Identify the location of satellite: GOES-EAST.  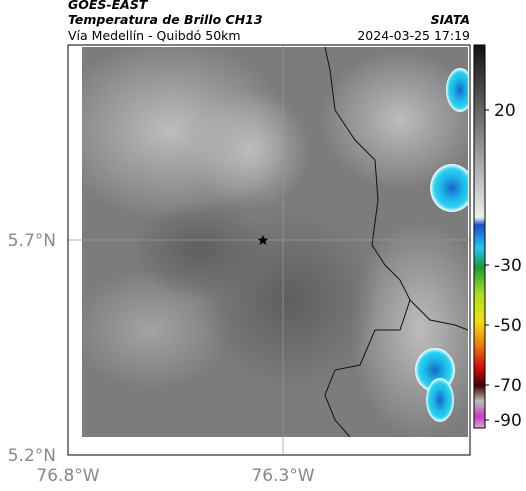
(108, 6).